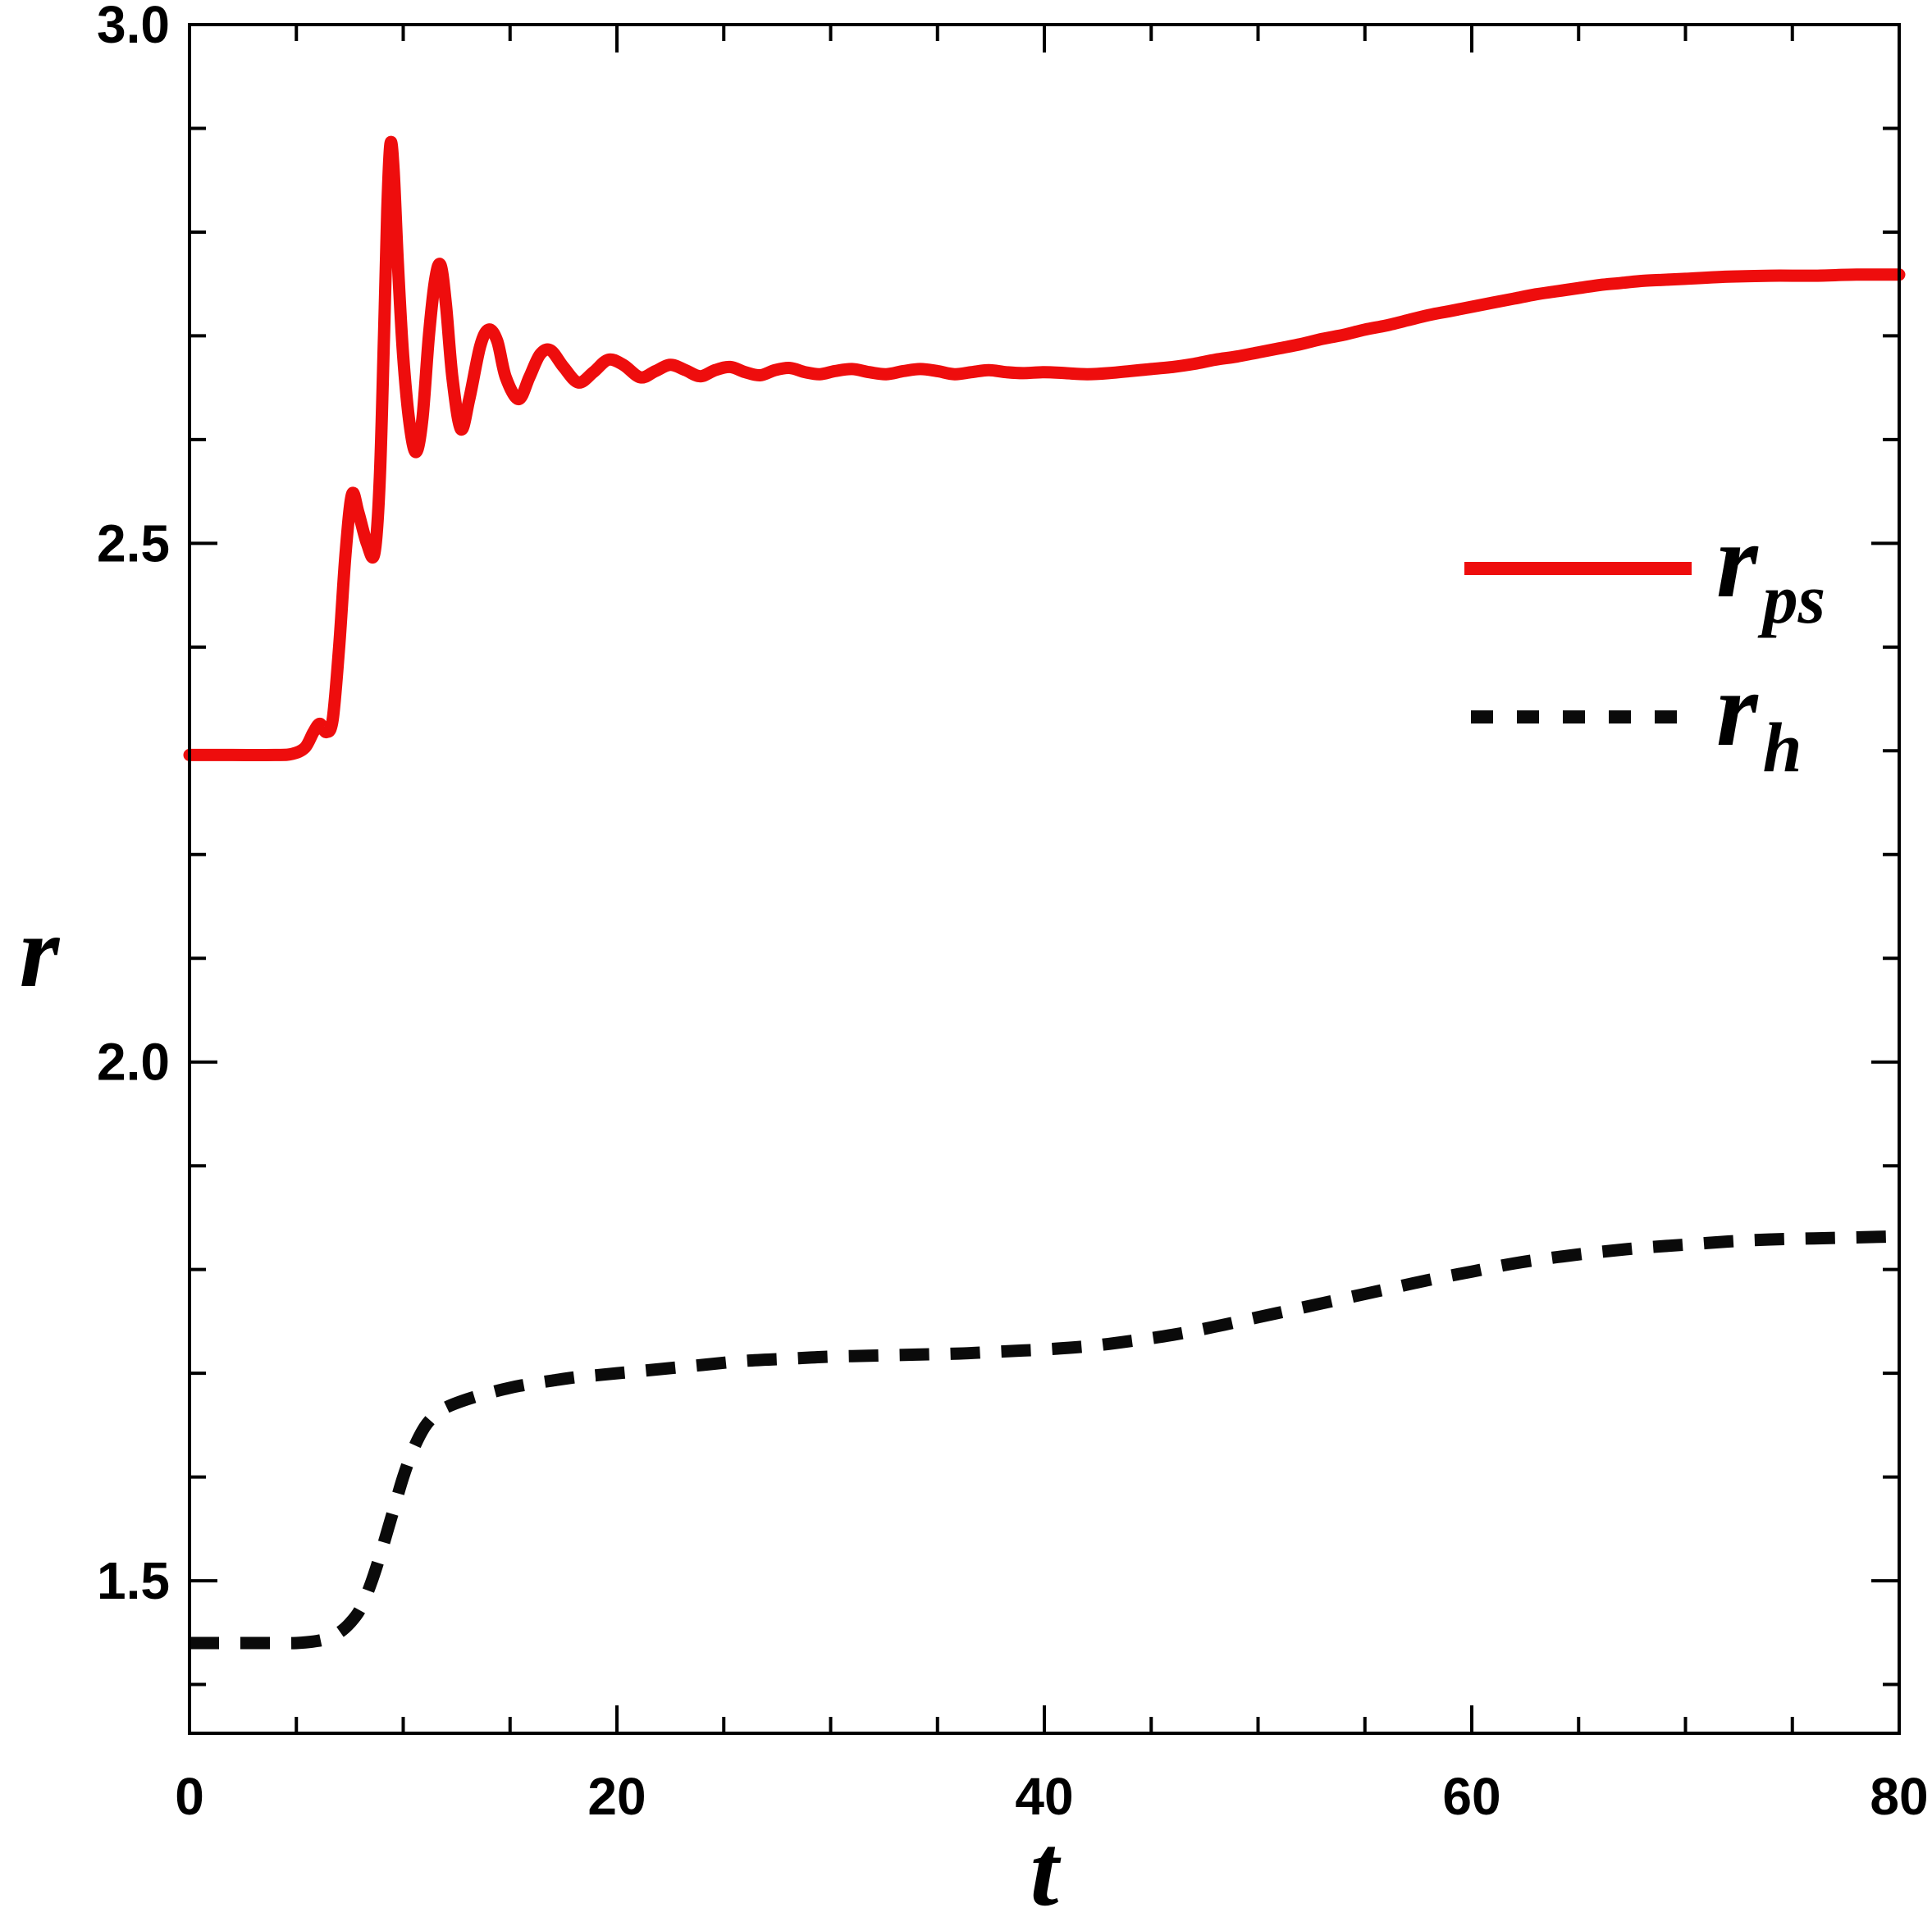 The image size is (1932, 1917). I want to click on y-tick-label: 2.0, so click(133, 1062).